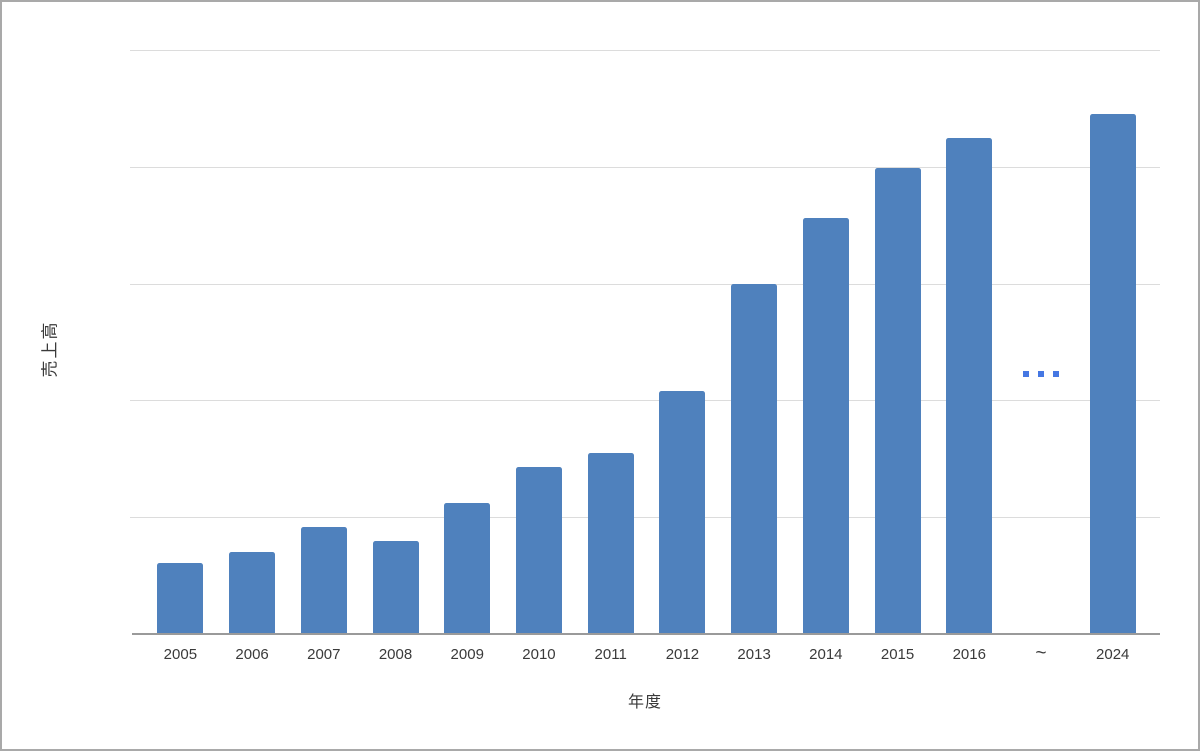 The height and width of the screenshot is (751, 1200). What do you see at coordinates (754, 654) in the screenshot?
I see `x-tick-label-2013: 2013` at bounding box center [754, 654].